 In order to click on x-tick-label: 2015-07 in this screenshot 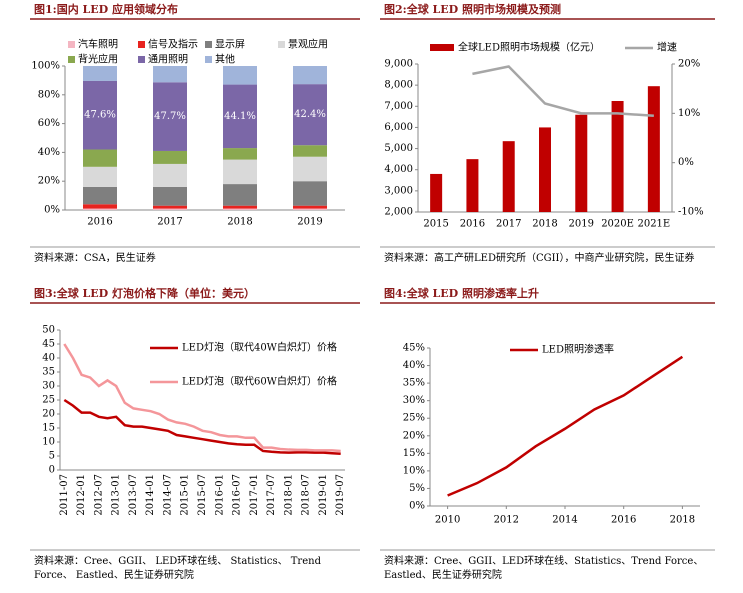, I will do `click(202, 495)`.